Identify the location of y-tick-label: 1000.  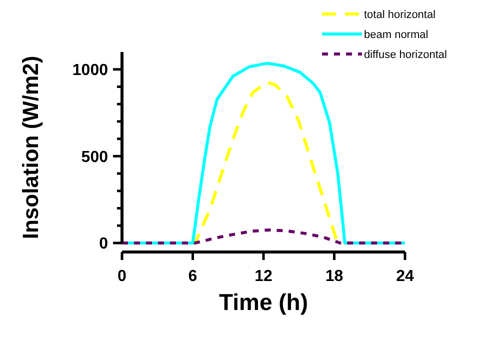
(90, 70).